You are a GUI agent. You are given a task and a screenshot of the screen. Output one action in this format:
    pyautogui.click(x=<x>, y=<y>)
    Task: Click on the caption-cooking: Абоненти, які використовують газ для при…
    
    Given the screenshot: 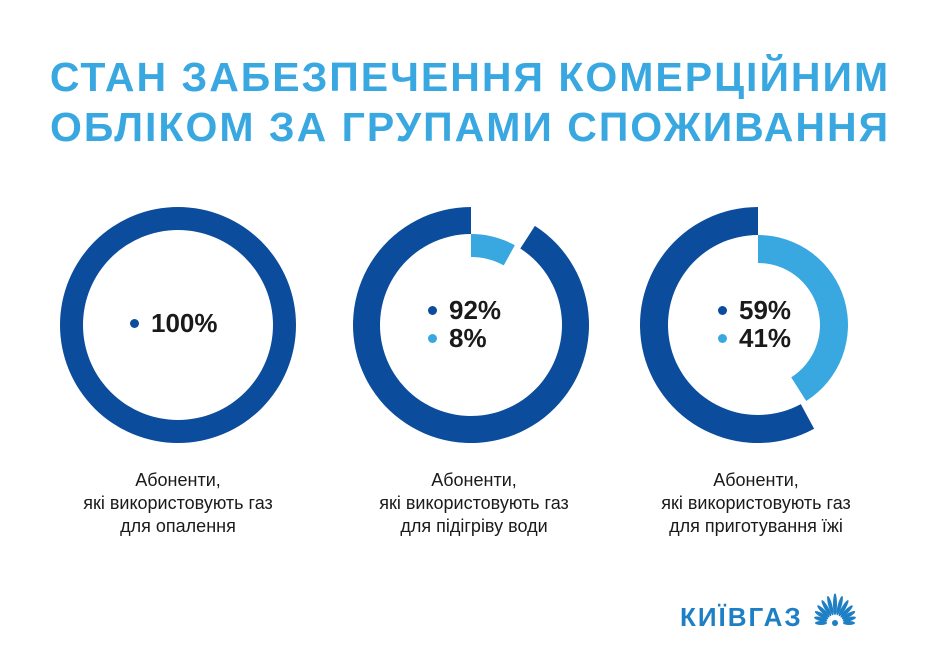 What is the action you would take?
    pyautogui.click(x=756, y=503)
    